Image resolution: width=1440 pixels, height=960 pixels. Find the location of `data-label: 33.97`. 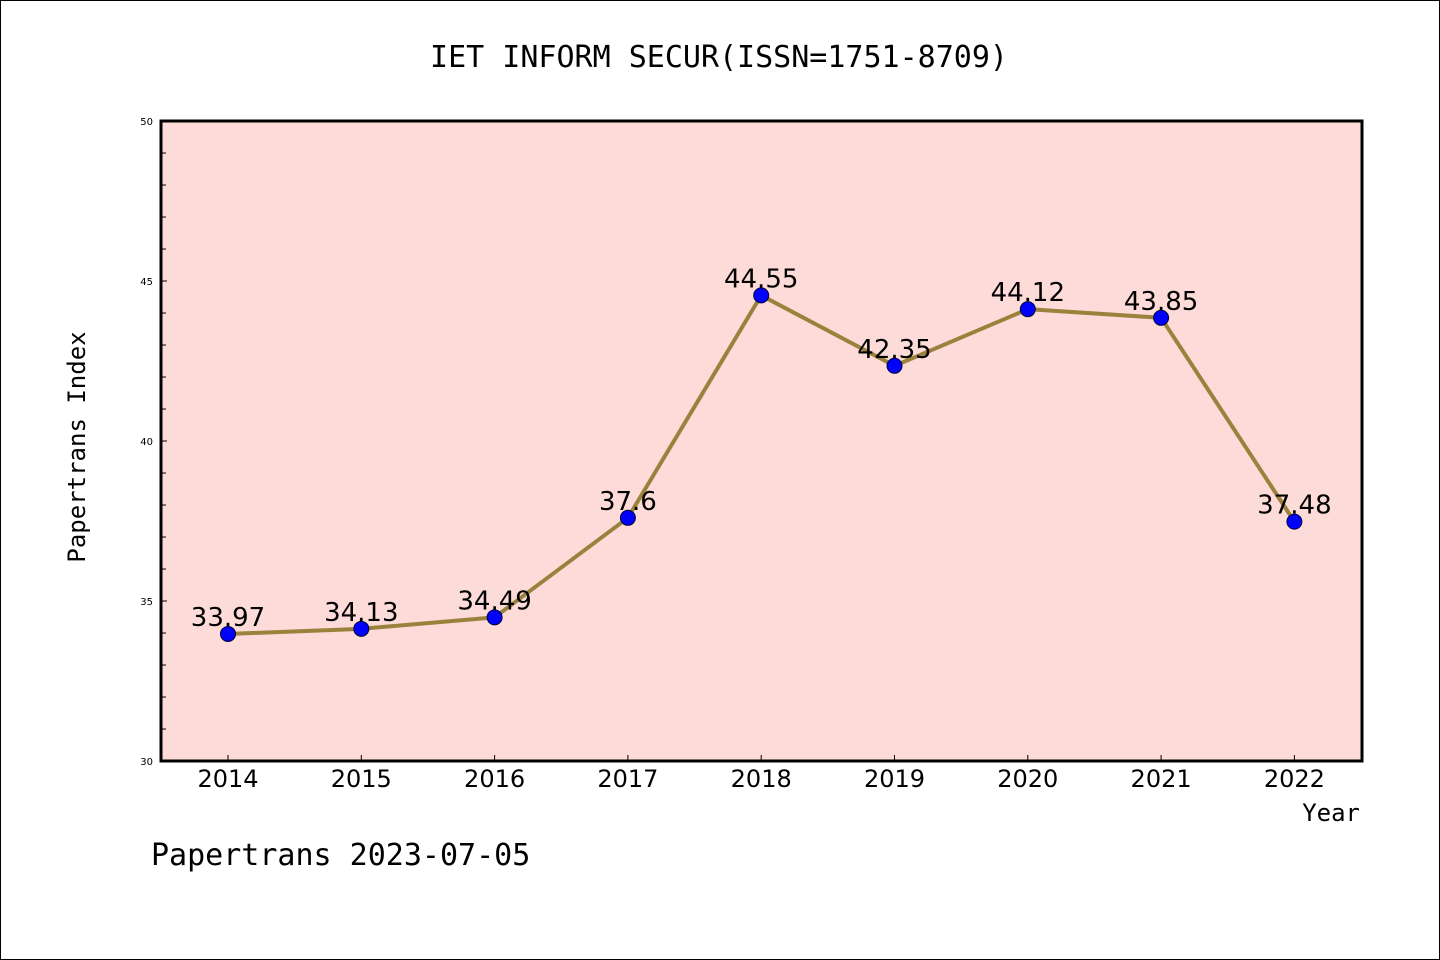

data-label: 33.97 is located at coordinates (228, 618).